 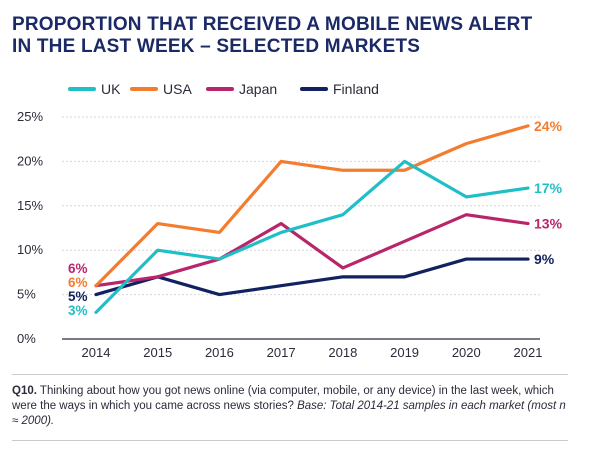 What do you see at coordinates (78, 296) in the screenshot?
I see `start-label: 5%` at bounding box center [78, 296].